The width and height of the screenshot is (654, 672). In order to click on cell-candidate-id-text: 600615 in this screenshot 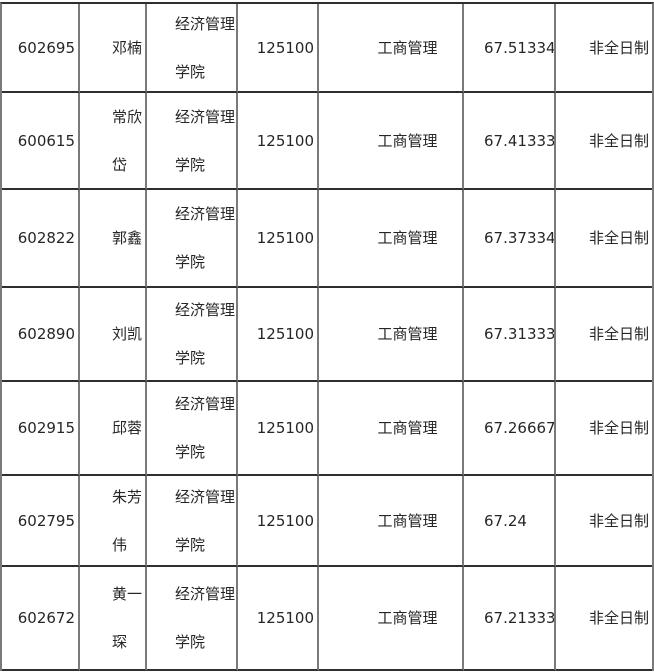, I will do `click(46, 140)`.